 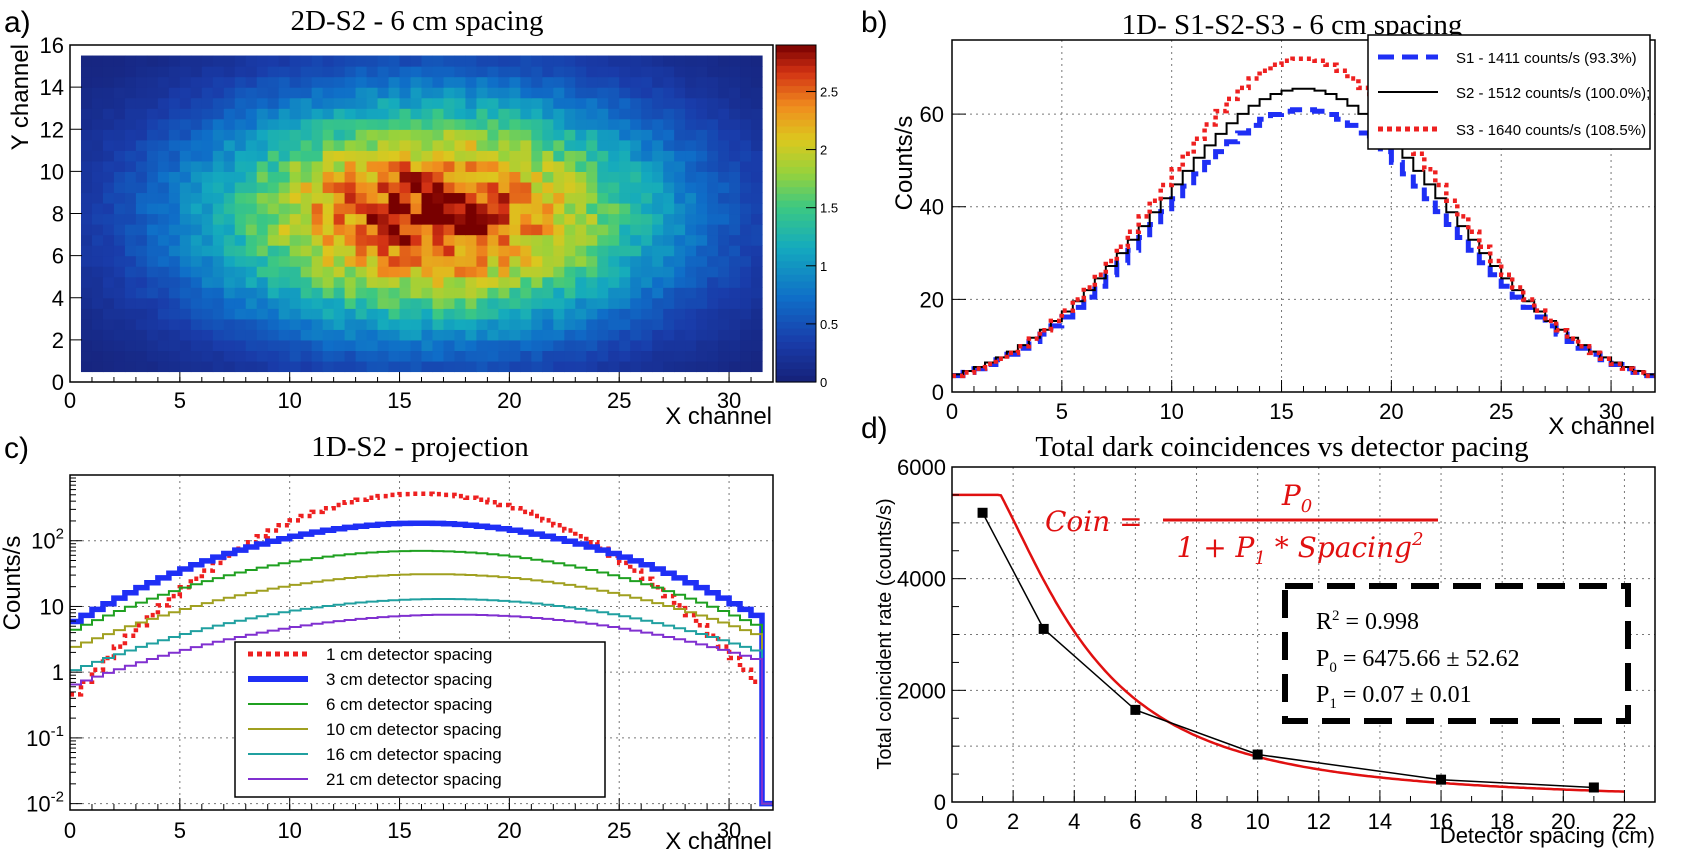 I want to click on panel-b-x-tick-label: 20, so click(x=1391, y=411).